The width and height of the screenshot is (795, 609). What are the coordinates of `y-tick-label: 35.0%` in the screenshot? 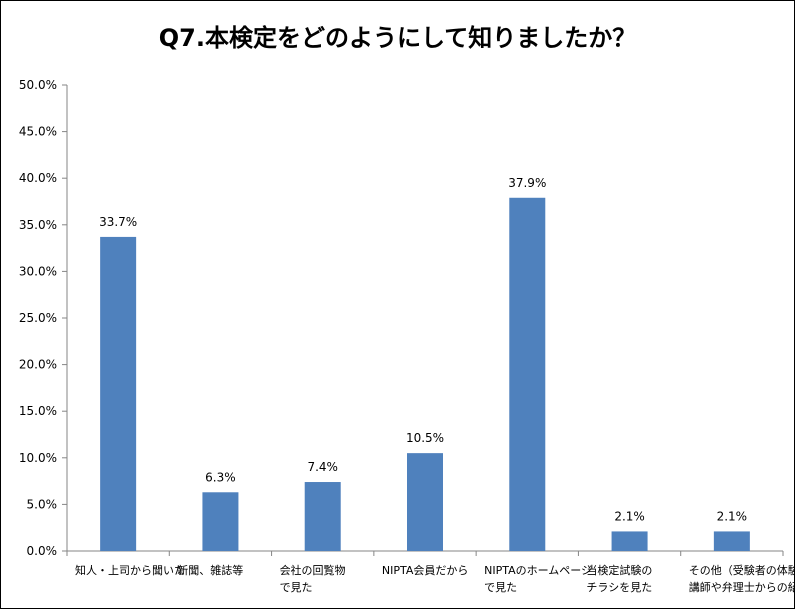 It's located at (38, 225).